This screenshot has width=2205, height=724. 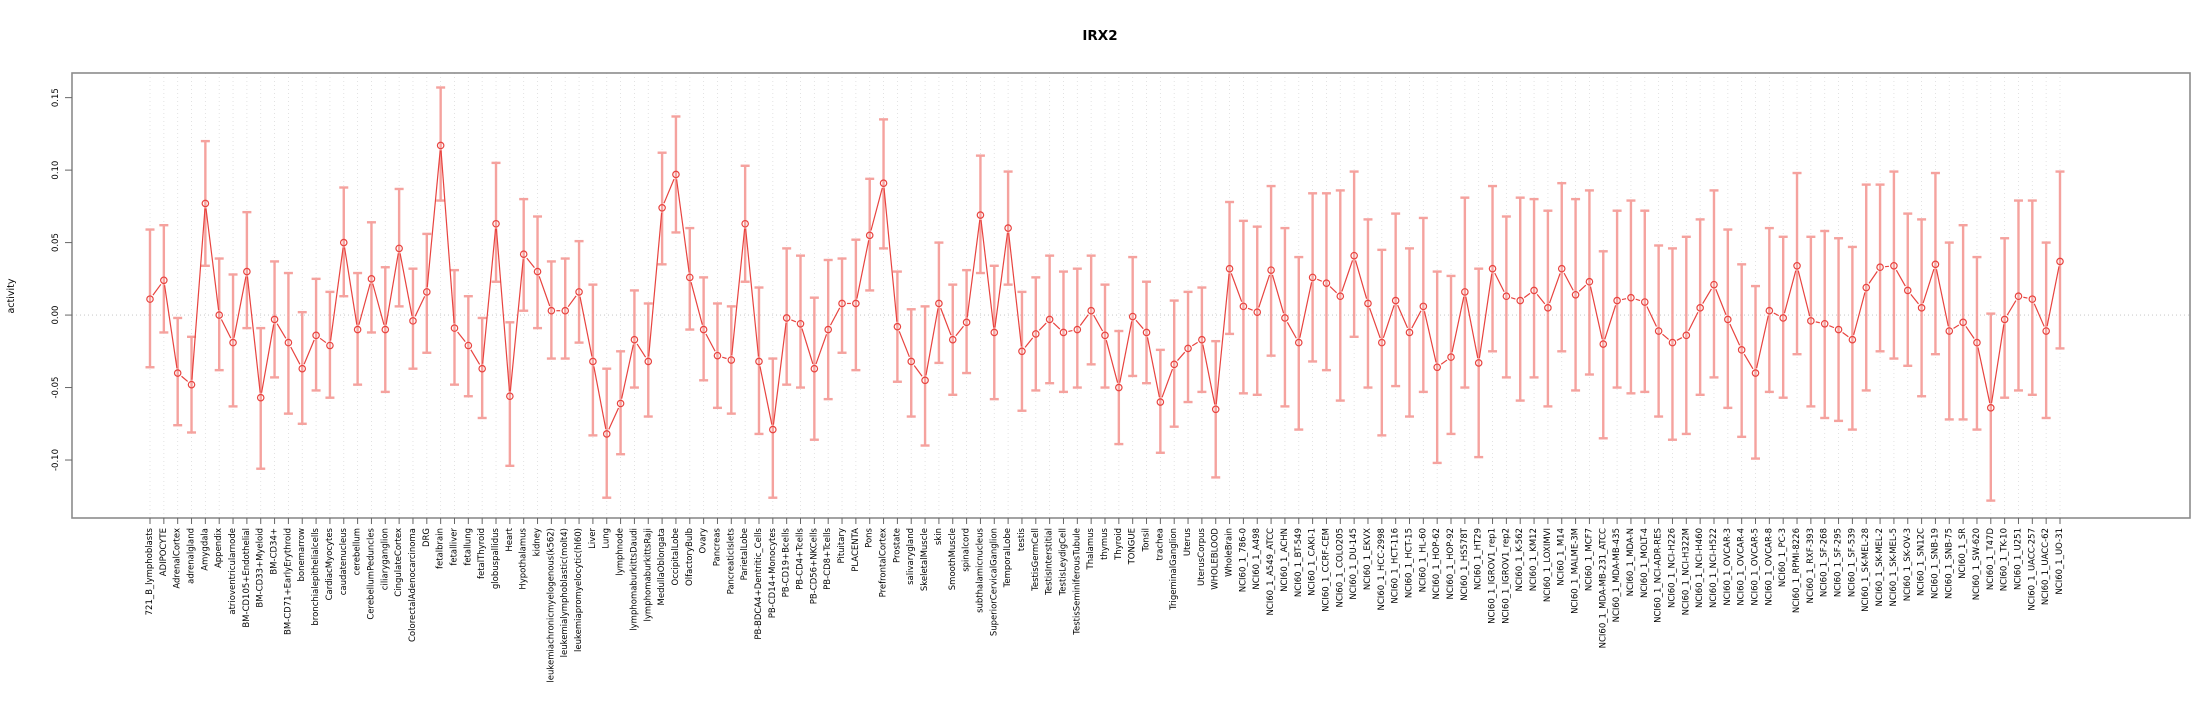 I want to click on x-tick-label: NCI60_1_HCT-15, so click(x=1409, y=563).